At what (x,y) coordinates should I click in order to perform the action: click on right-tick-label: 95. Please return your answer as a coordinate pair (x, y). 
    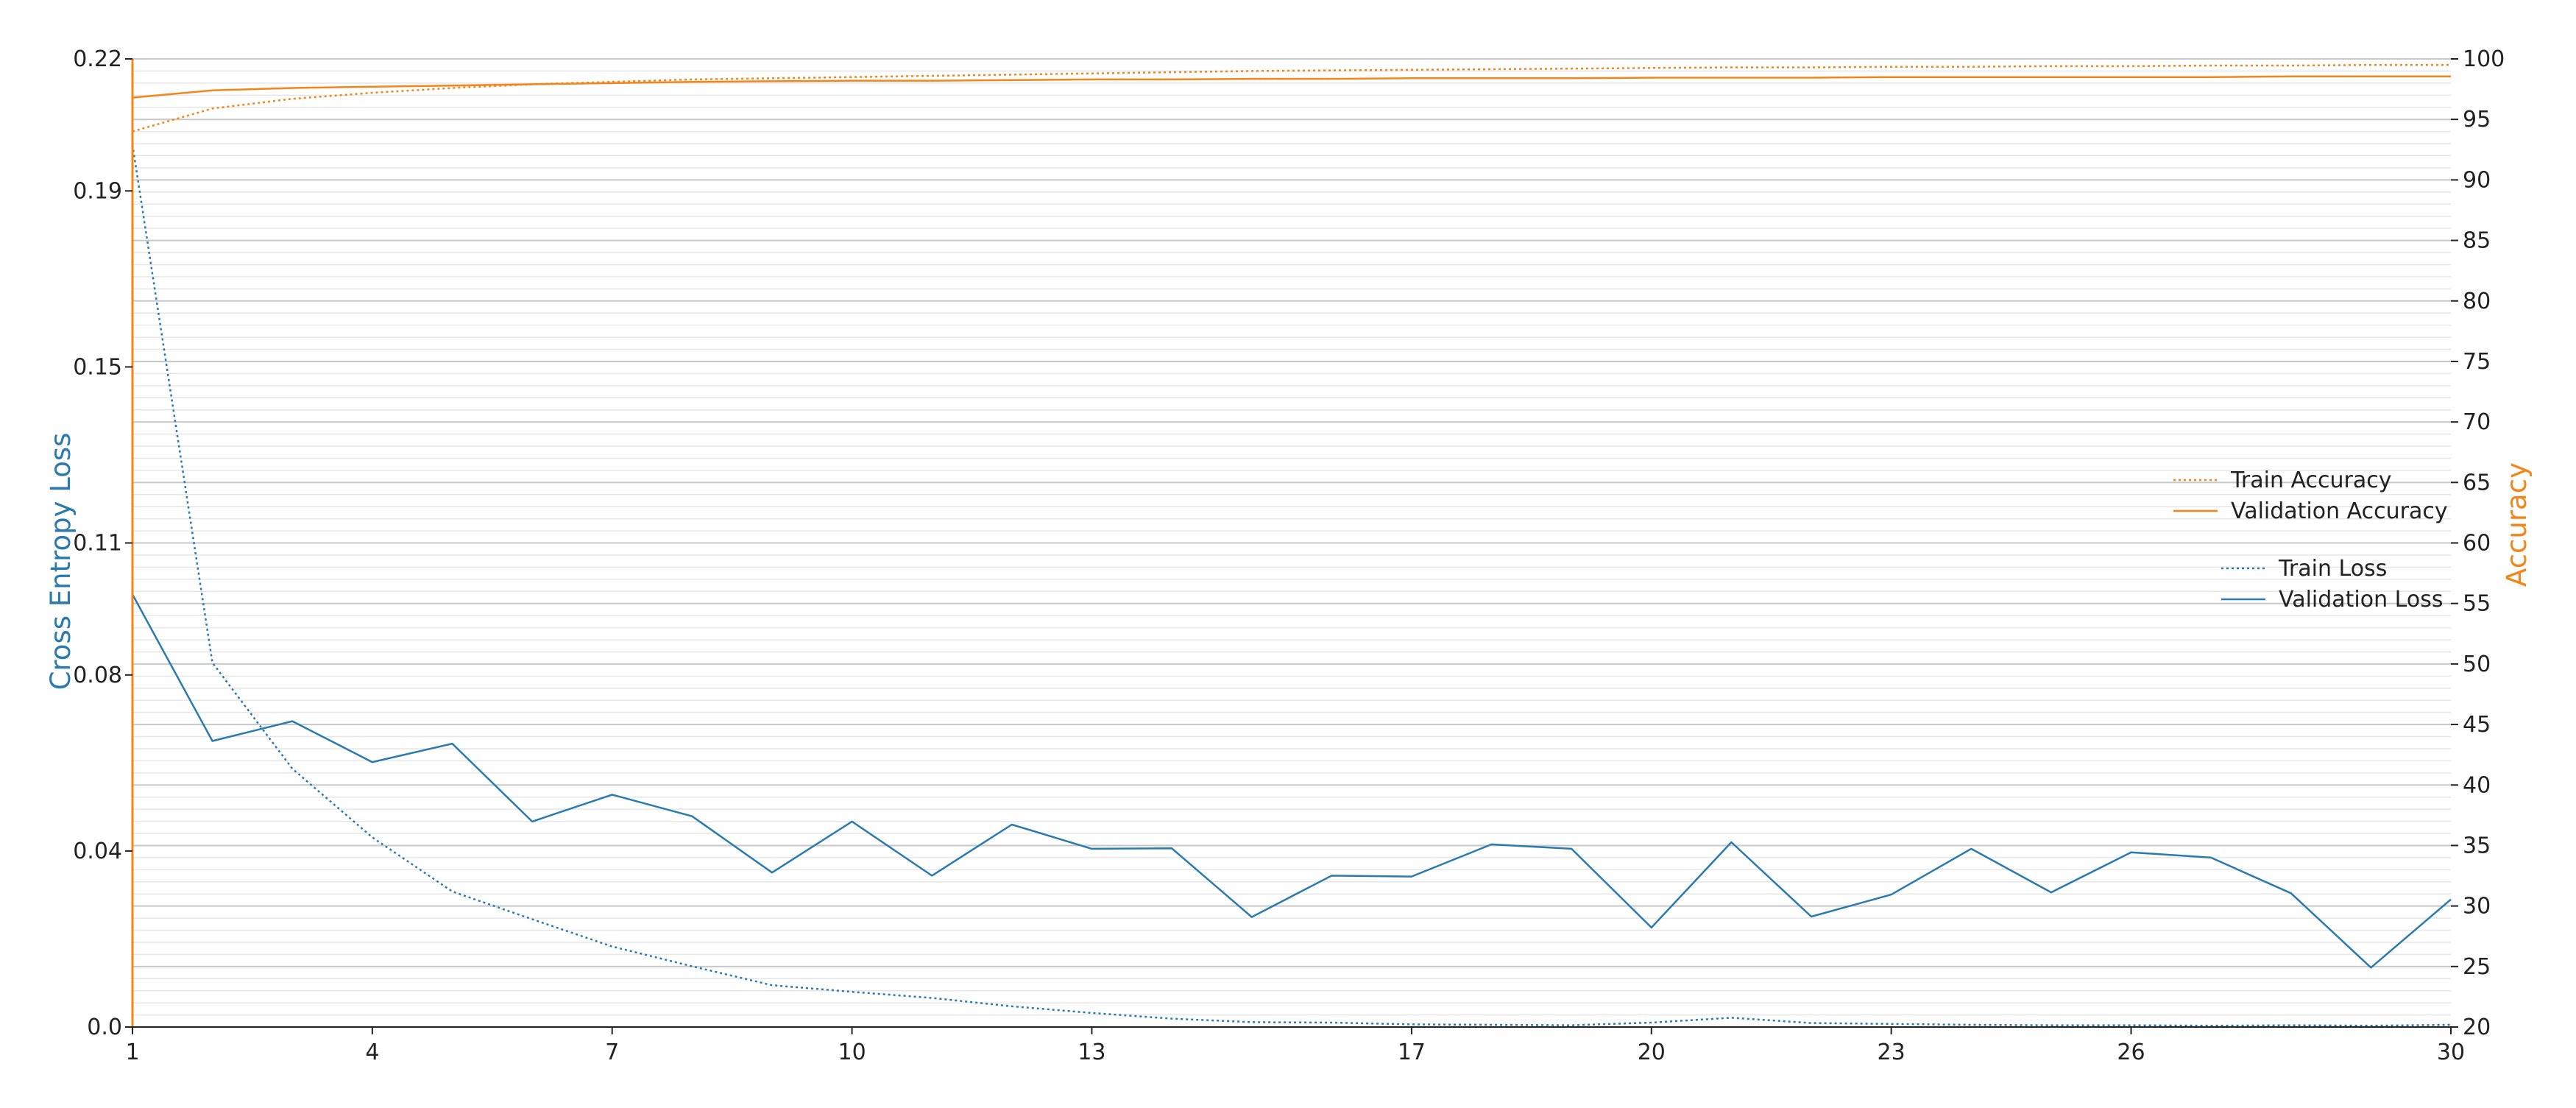
    Looking at the image, I should click on (2477, 120).